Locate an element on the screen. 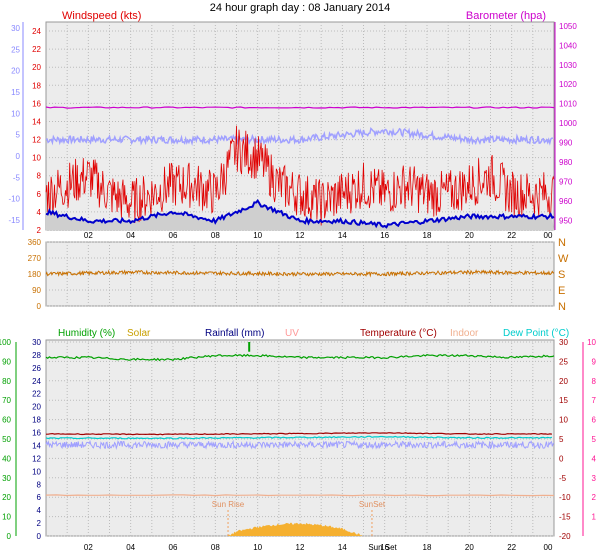 The height and width of the screenshot is (555, 600). baro-tick-label: 1050 is located at coordinates (568, 26).